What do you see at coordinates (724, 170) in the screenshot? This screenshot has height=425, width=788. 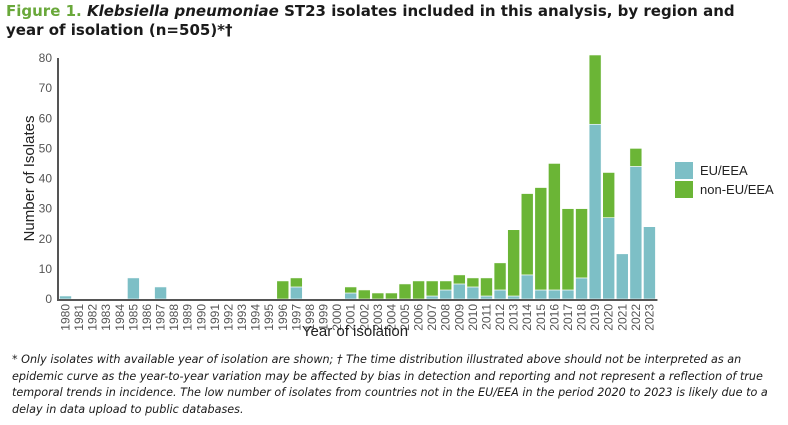 I see `legend-label: EU/EEA` at bounding box center [724, 170].